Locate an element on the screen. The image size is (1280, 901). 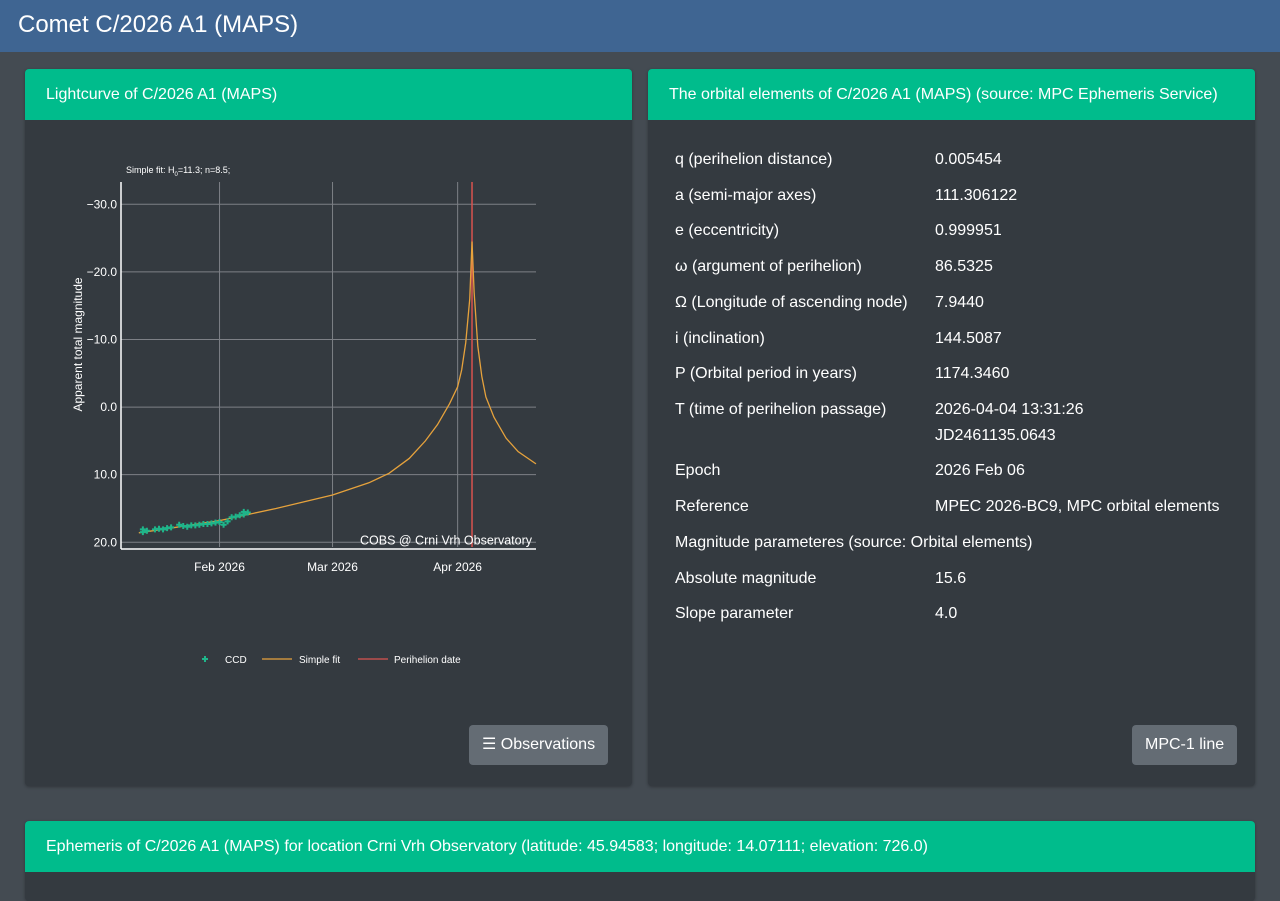
chart-title-part: 0 is located at coordinates (177, 175).